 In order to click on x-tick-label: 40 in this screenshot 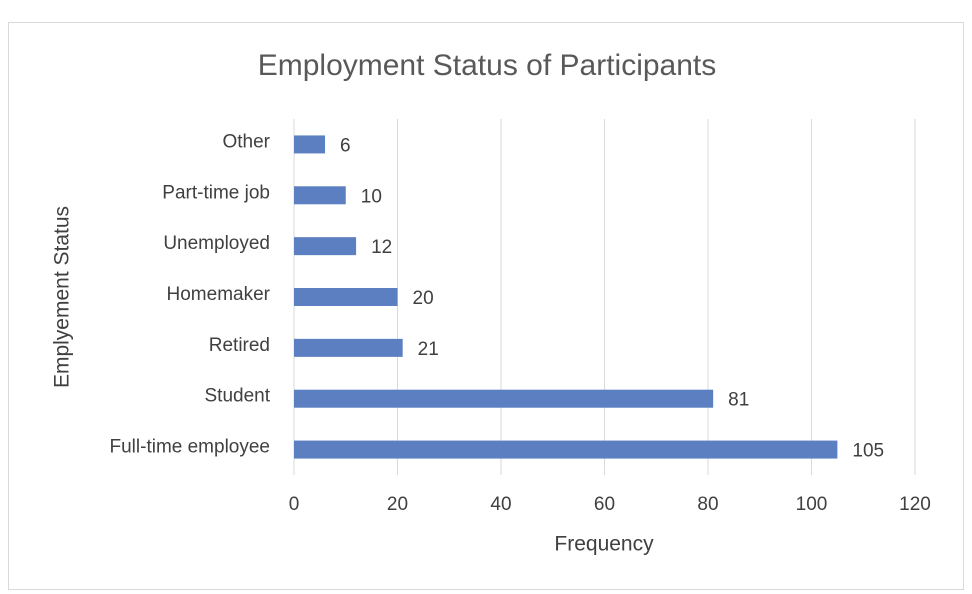, I will do `click(500, 504)`.